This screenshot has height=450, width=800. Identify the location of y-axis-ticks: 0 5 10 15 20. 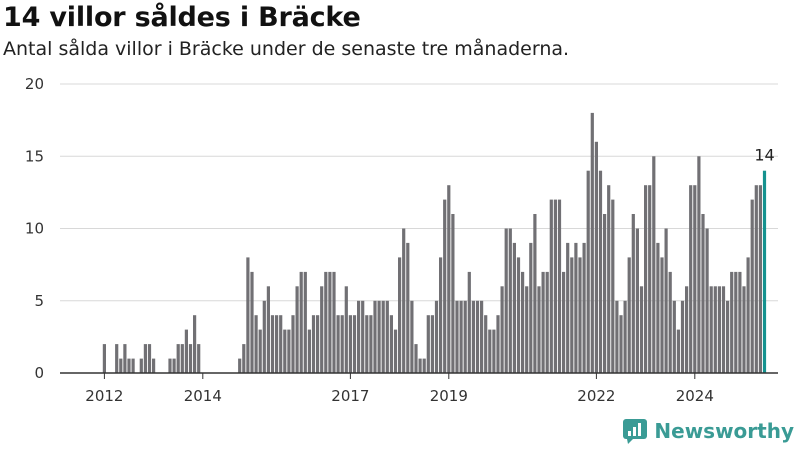
(34, 228).